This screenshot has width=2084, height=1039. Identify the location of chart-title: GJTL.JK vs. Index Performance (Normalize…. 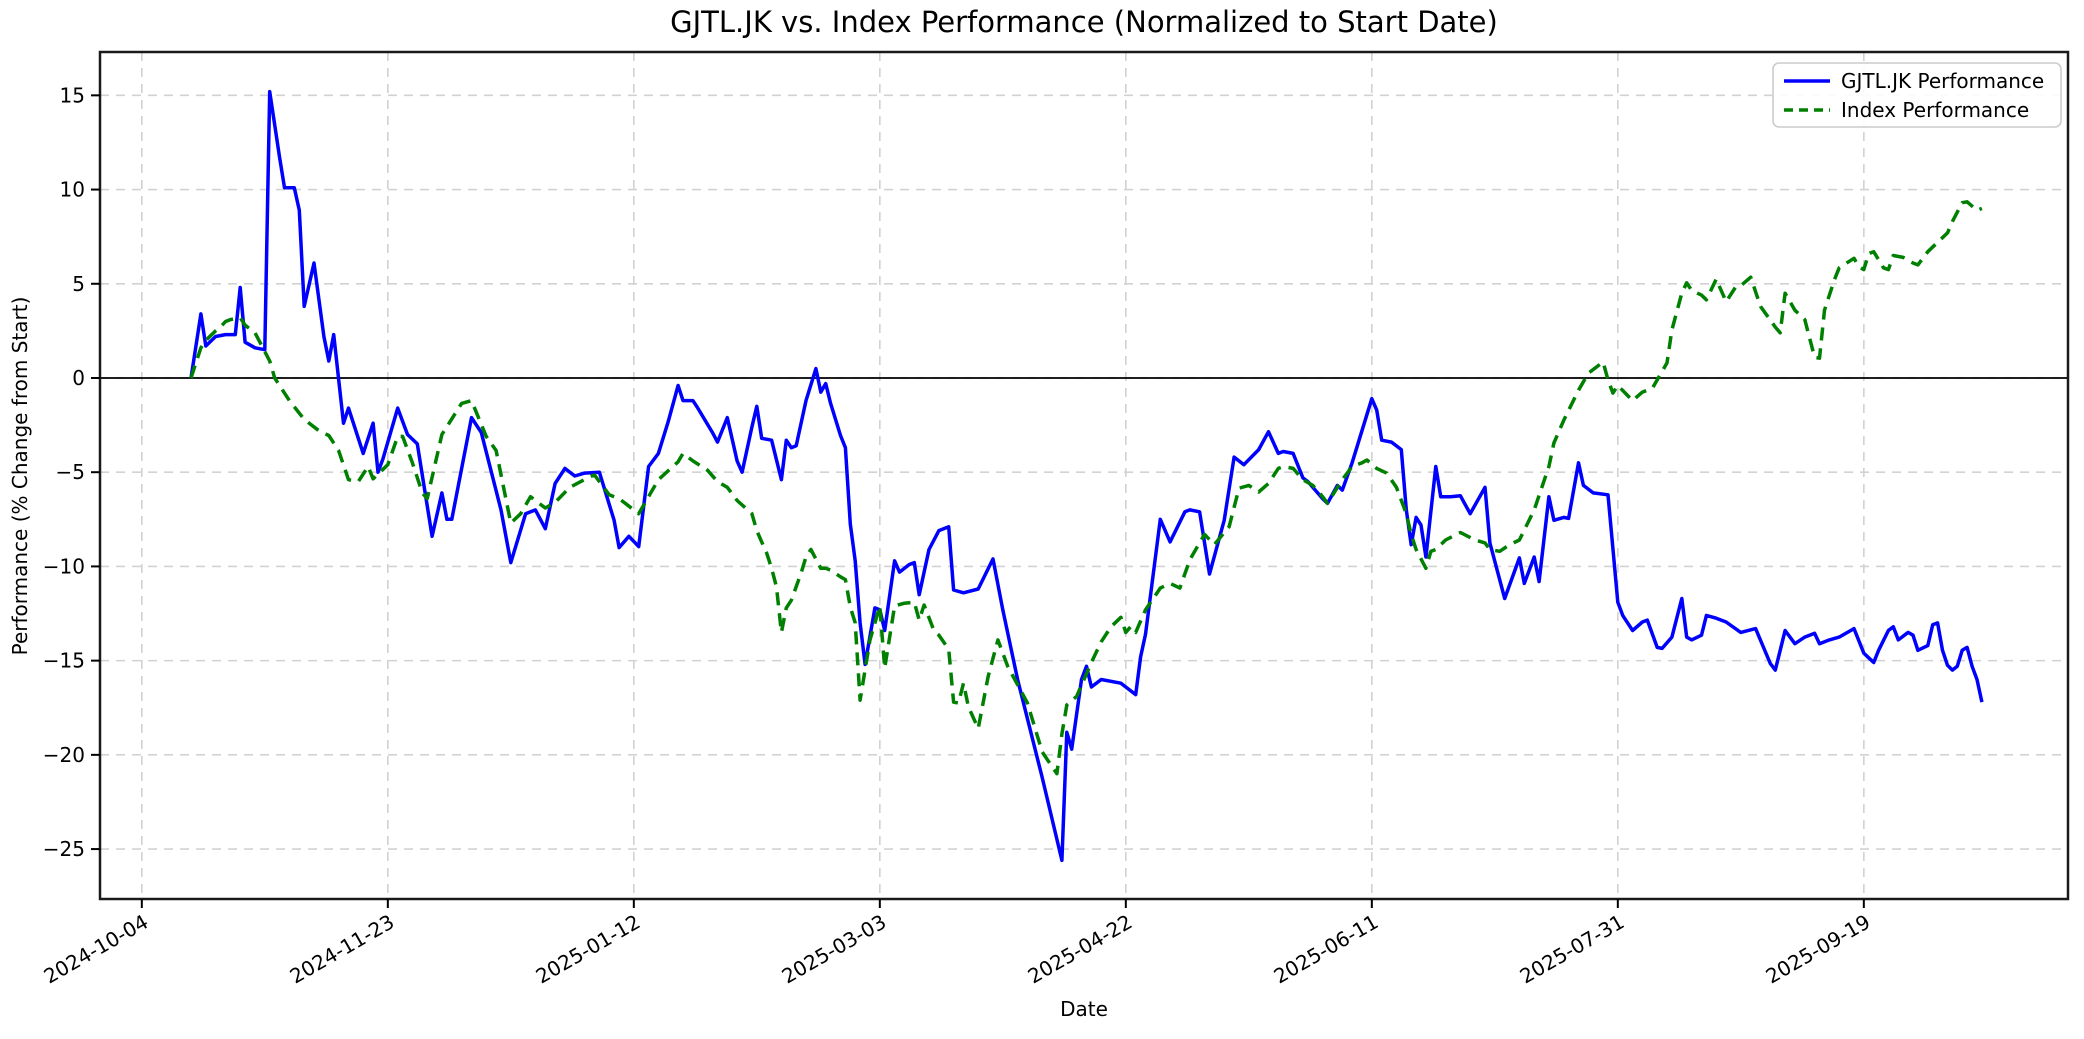
(1084, 22).